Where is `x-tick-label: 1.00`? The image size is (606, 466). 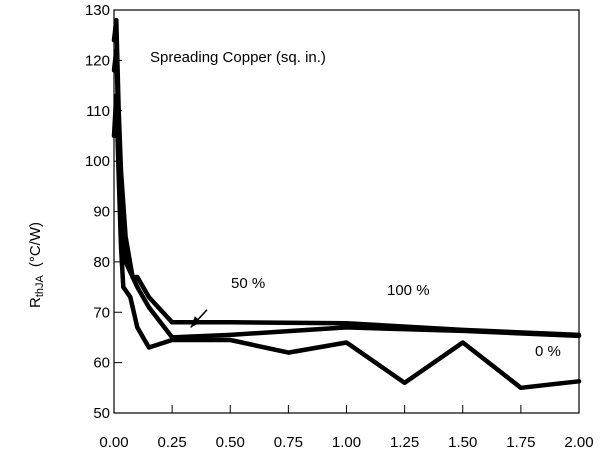 x-tick-label: 1.00 is located at coordinates (346, 442).